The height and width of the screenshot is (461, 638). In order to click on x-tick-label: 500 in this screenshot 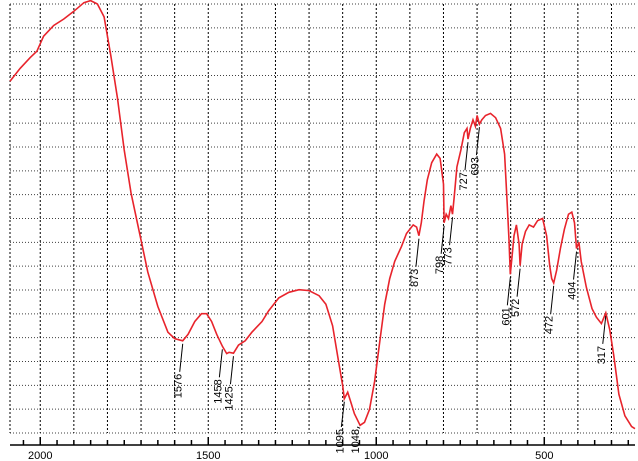, I will do `click(544, 455)`.